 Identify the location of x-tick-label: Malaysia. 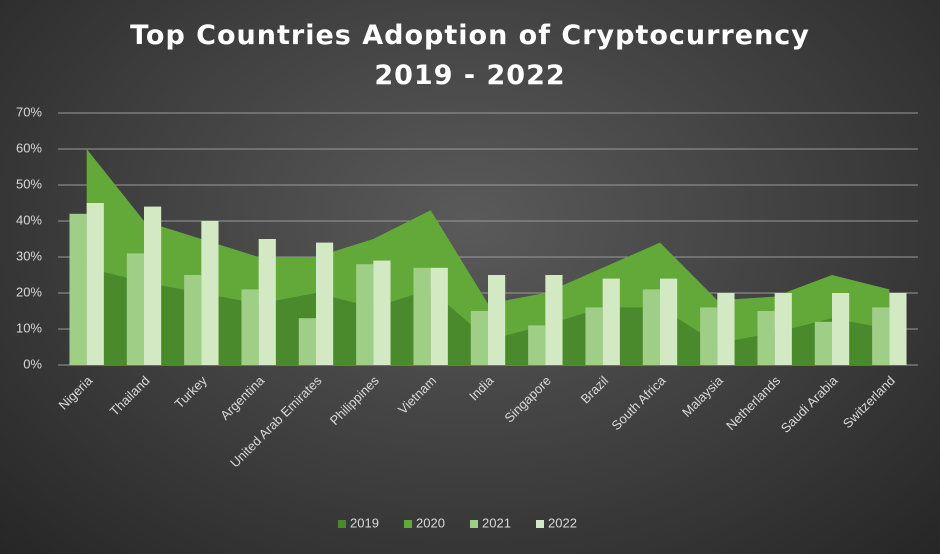
(702, 395).